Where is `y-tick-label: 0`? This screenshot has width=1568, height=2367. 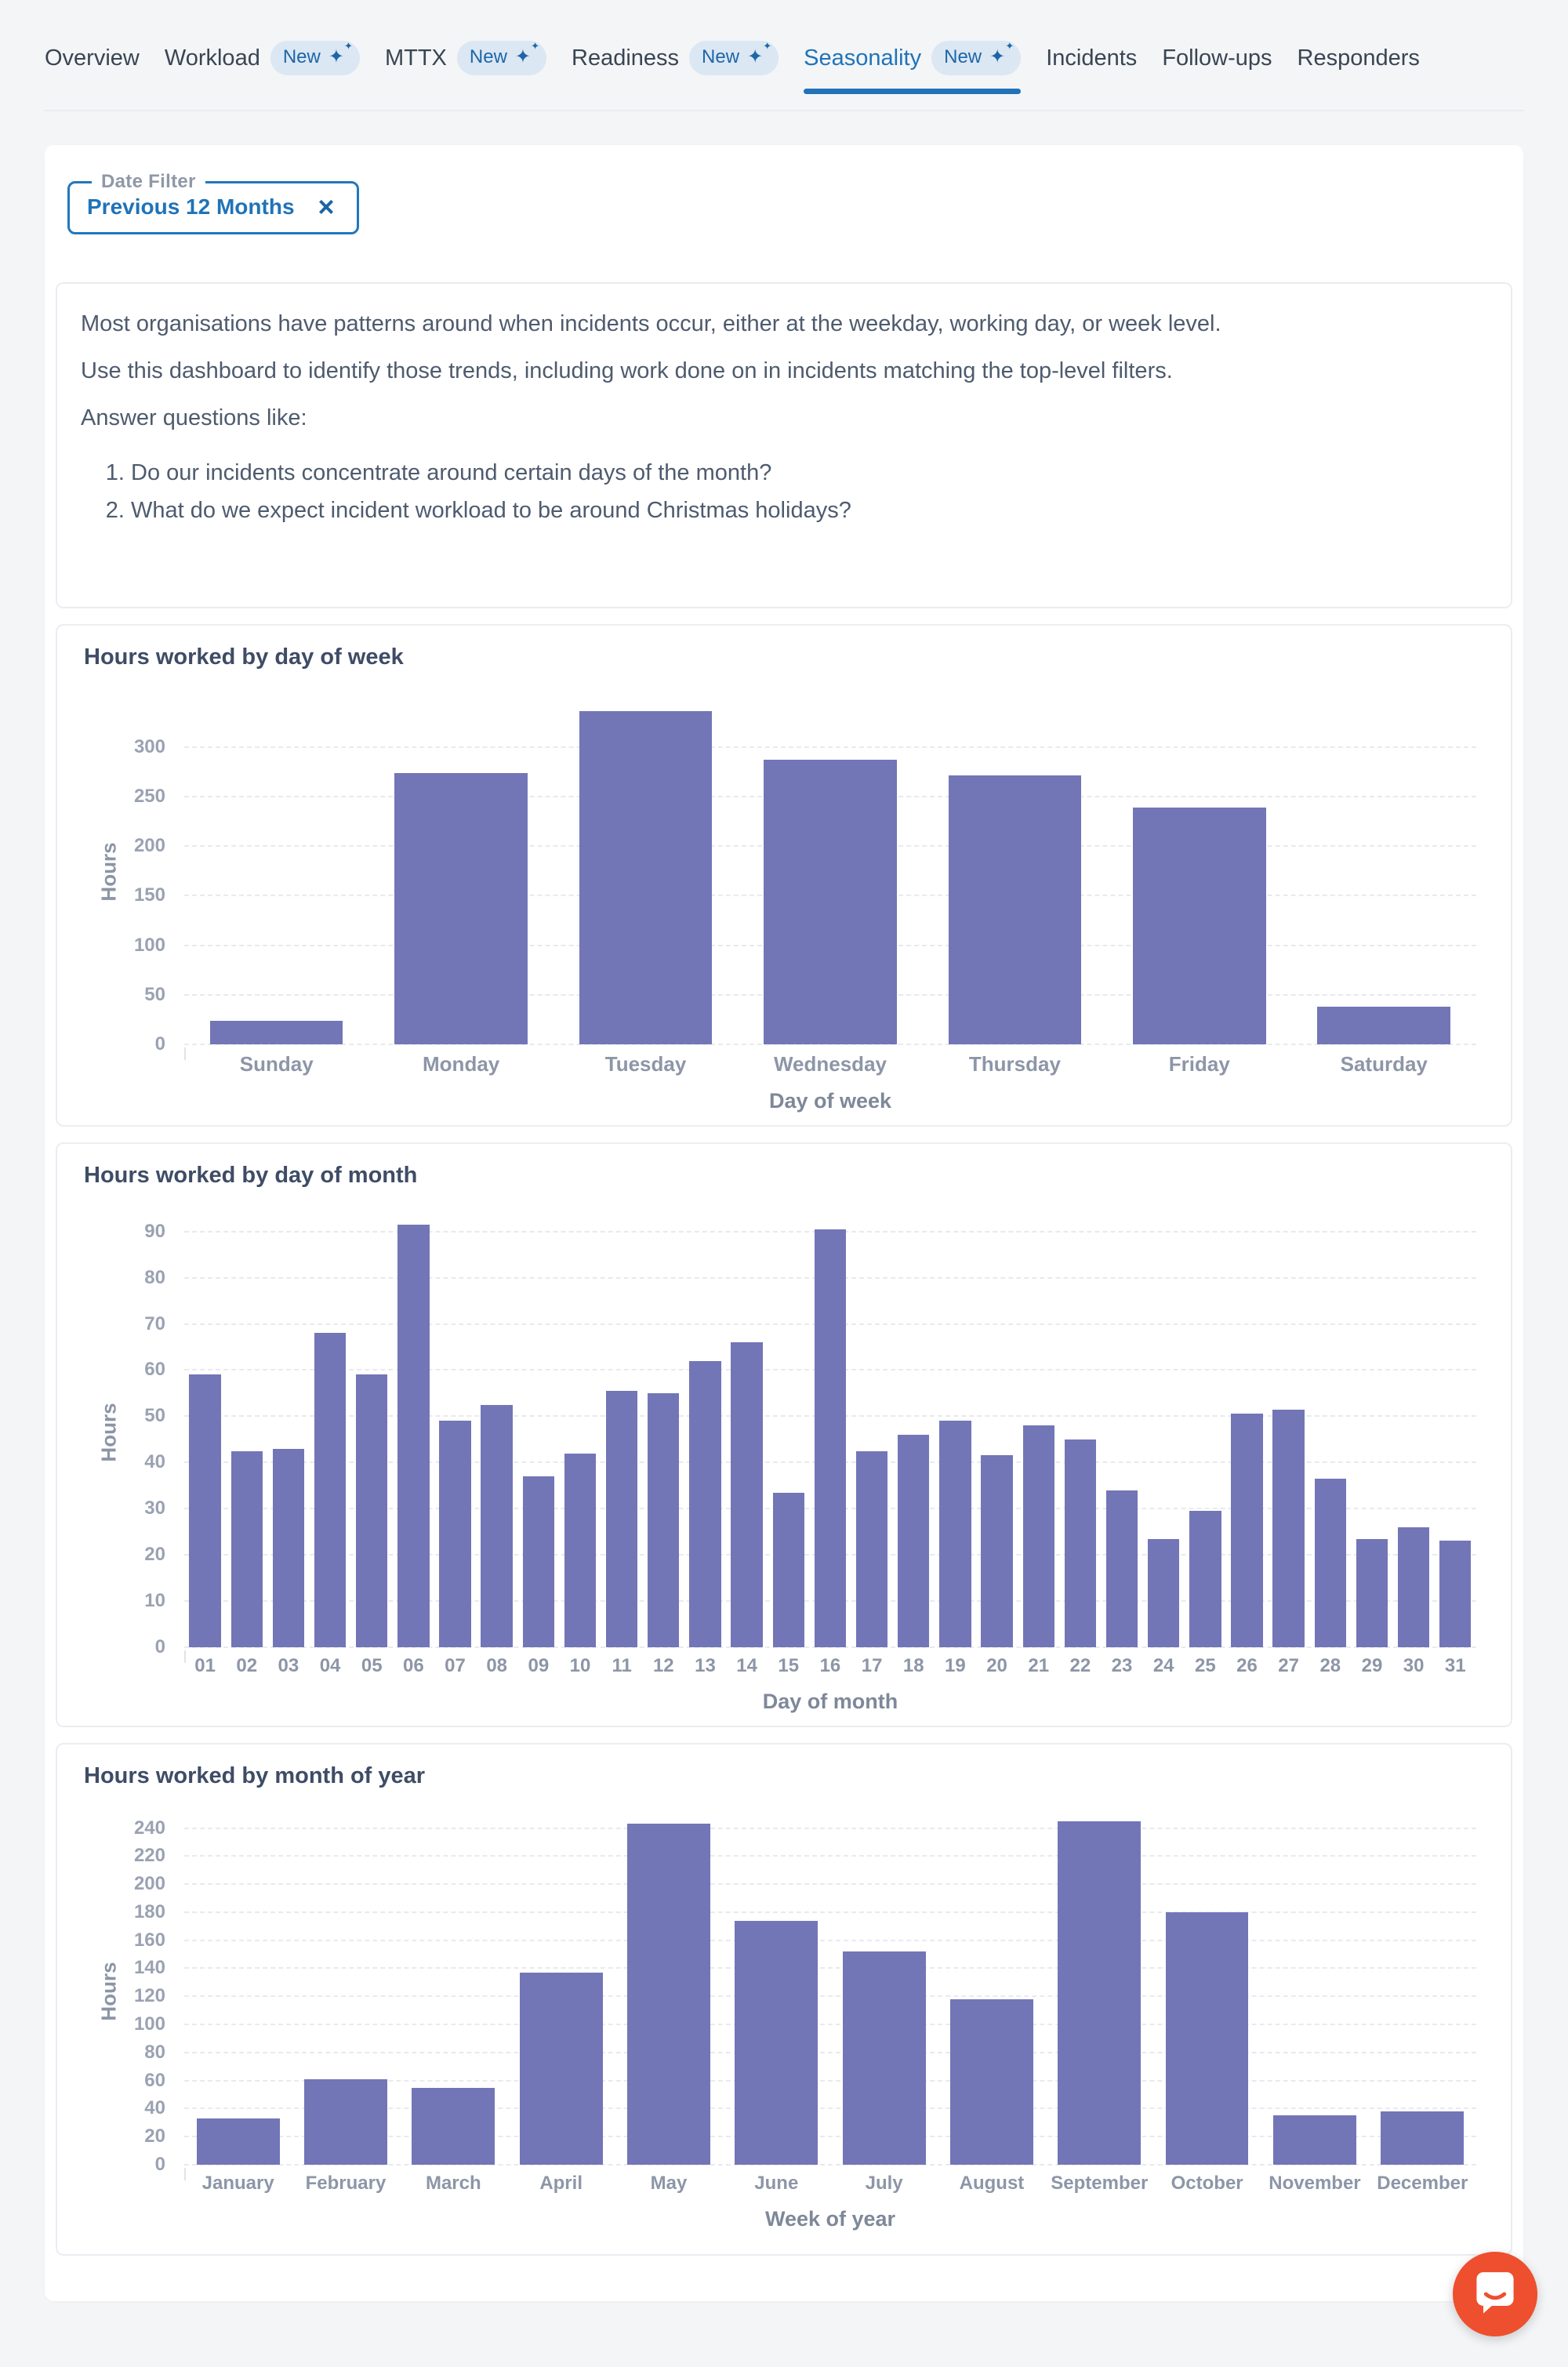 y-tick-label: 0 is located at coordinates (159, 1044).